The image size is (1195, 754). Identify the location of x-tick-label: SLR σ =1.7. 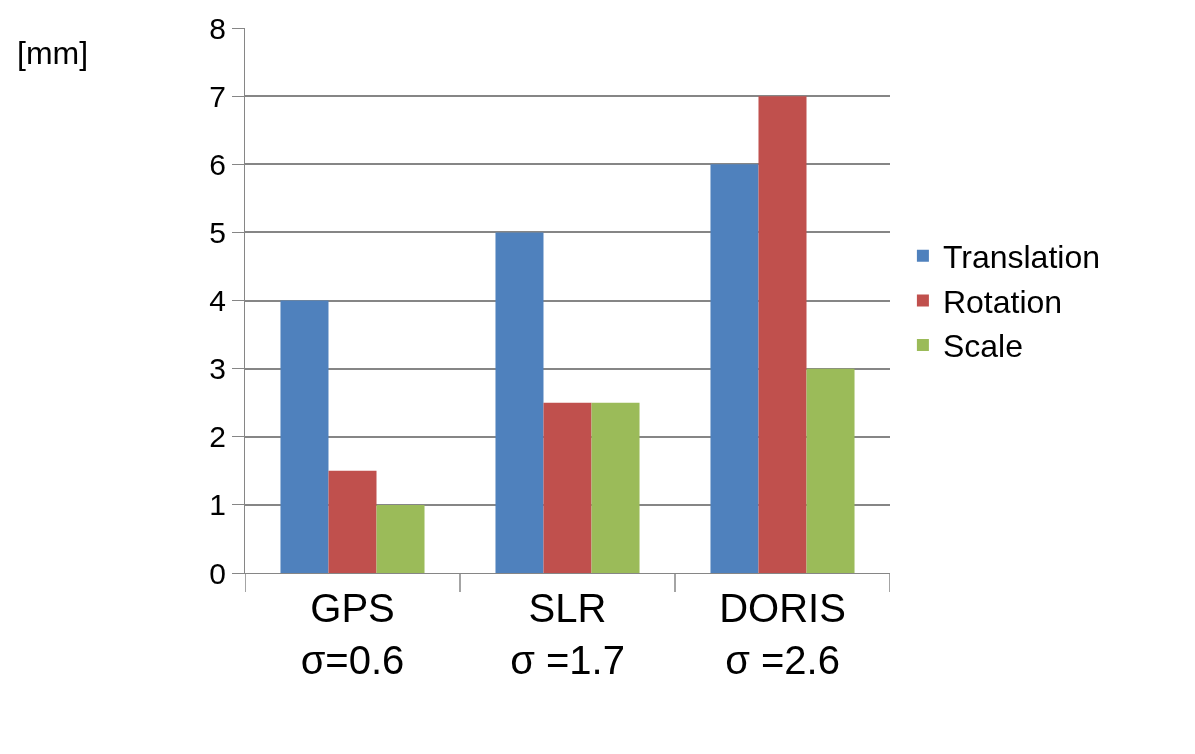
(567, 634).